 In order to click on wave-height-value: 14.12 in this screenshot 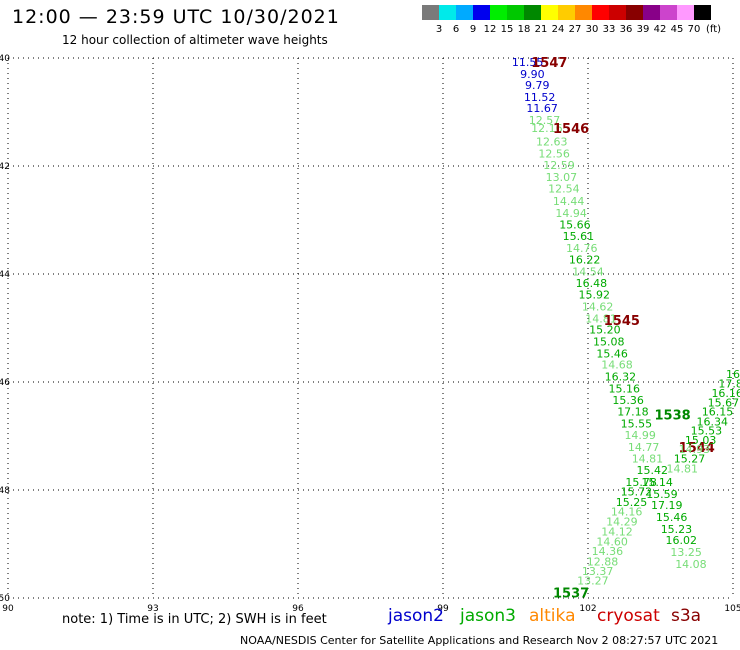, I will do `click(617, 532)`.